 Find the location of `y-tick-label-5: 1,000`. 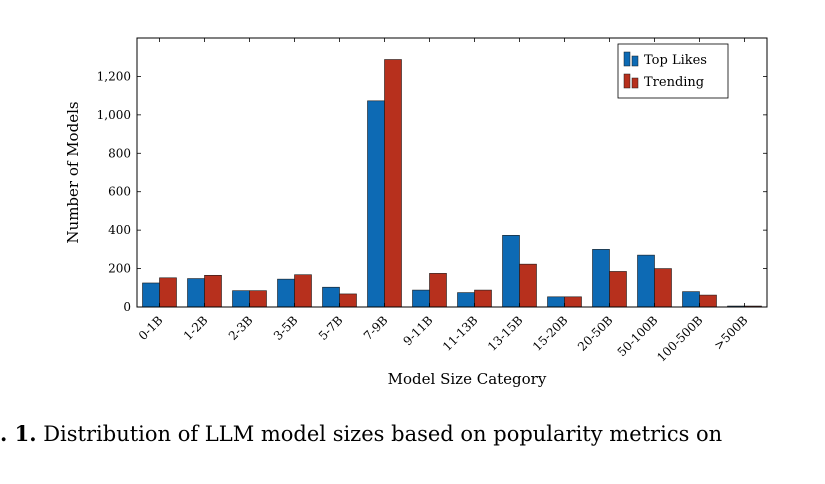

y-tick-label-5: 1,000 is located at coordinates (114, 115).